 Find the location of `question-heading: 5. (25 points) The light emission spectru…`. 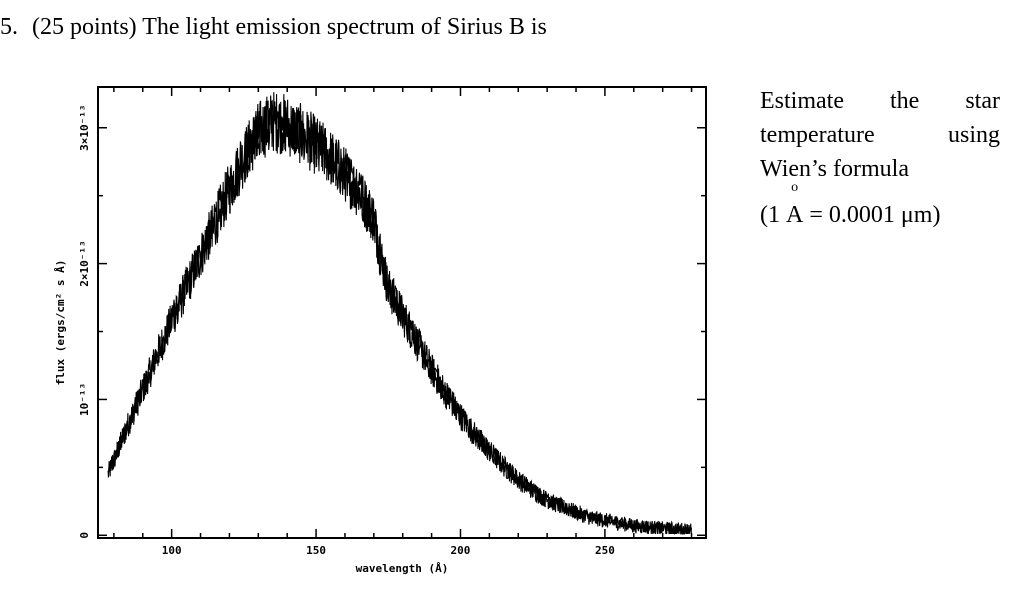

question-heading: 5. (25 points) The light emission spectru… is located at coordinates (273, 27).